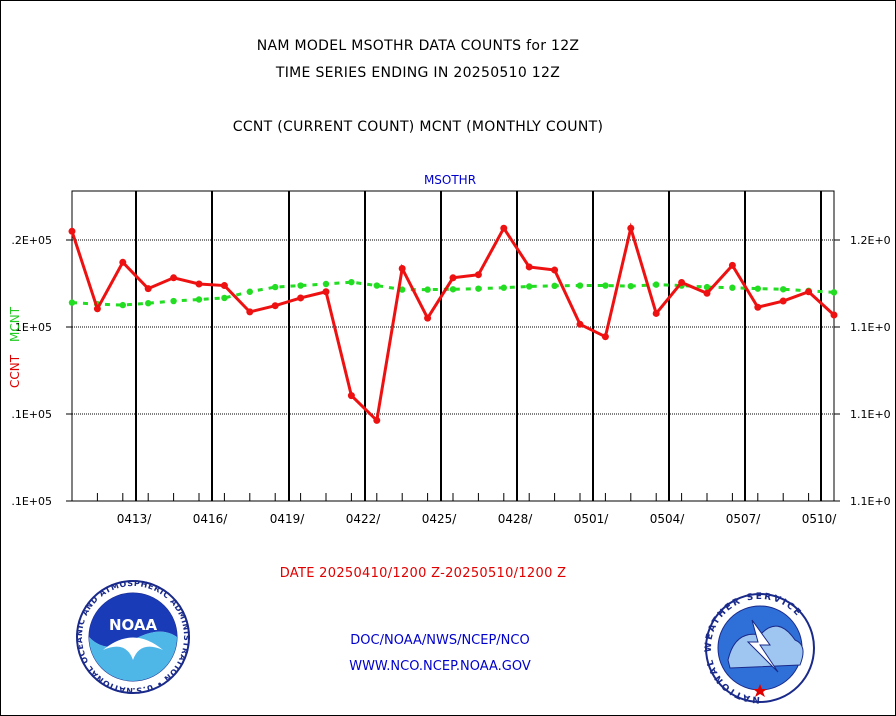 The image size is (896, 716). I want to click on chart-series-subtitle: MSOTHR, so click(450, 180).